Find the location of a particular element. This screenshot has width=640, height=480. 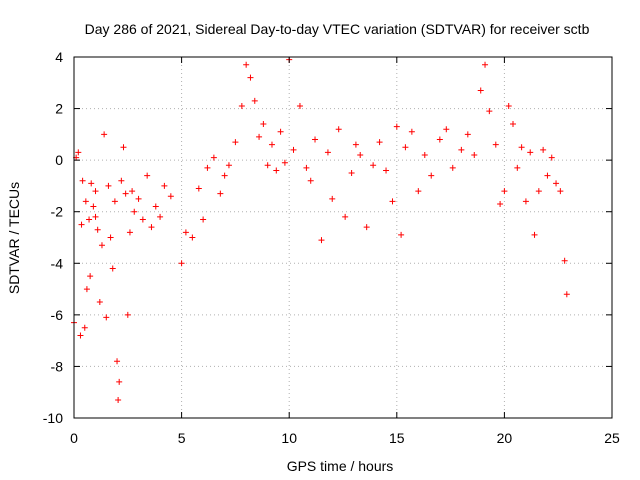

y-axis-label: SDTVAR / TECUs is located at coordinates (14, 238).